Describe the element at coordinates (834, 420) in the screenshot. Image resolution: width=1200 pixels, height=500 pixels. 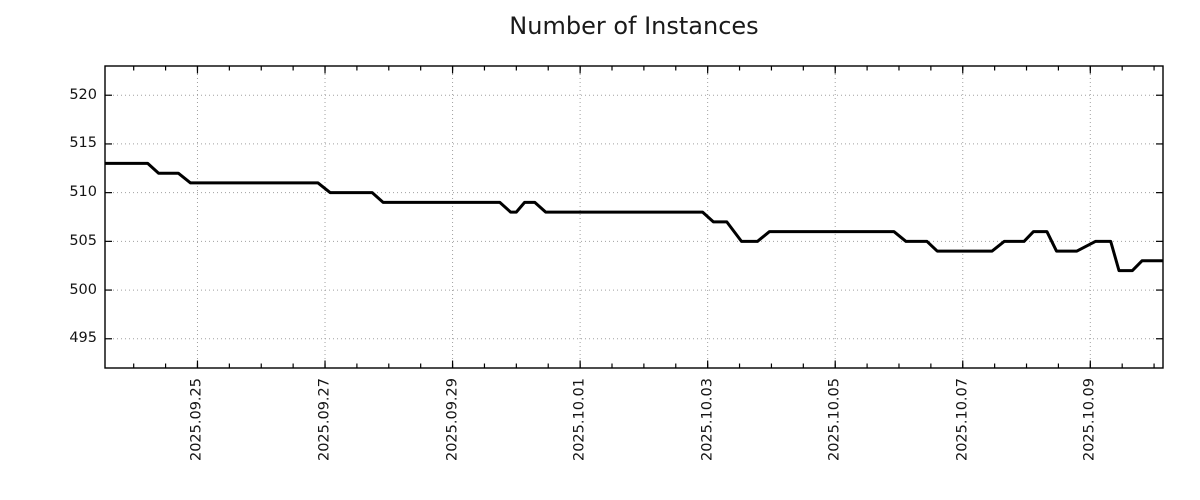
I see `x-tick-label: 2025.10.05` at that location.